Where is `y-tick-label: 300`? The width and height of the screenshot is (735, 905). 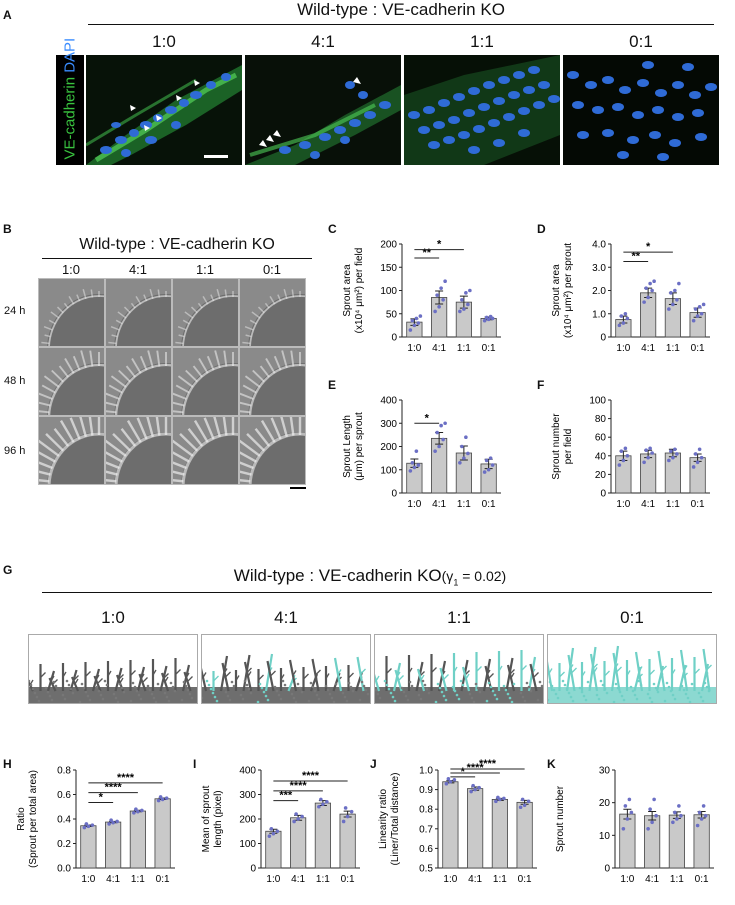 y-tick-label: 300 is located at coordinates (388, 424).